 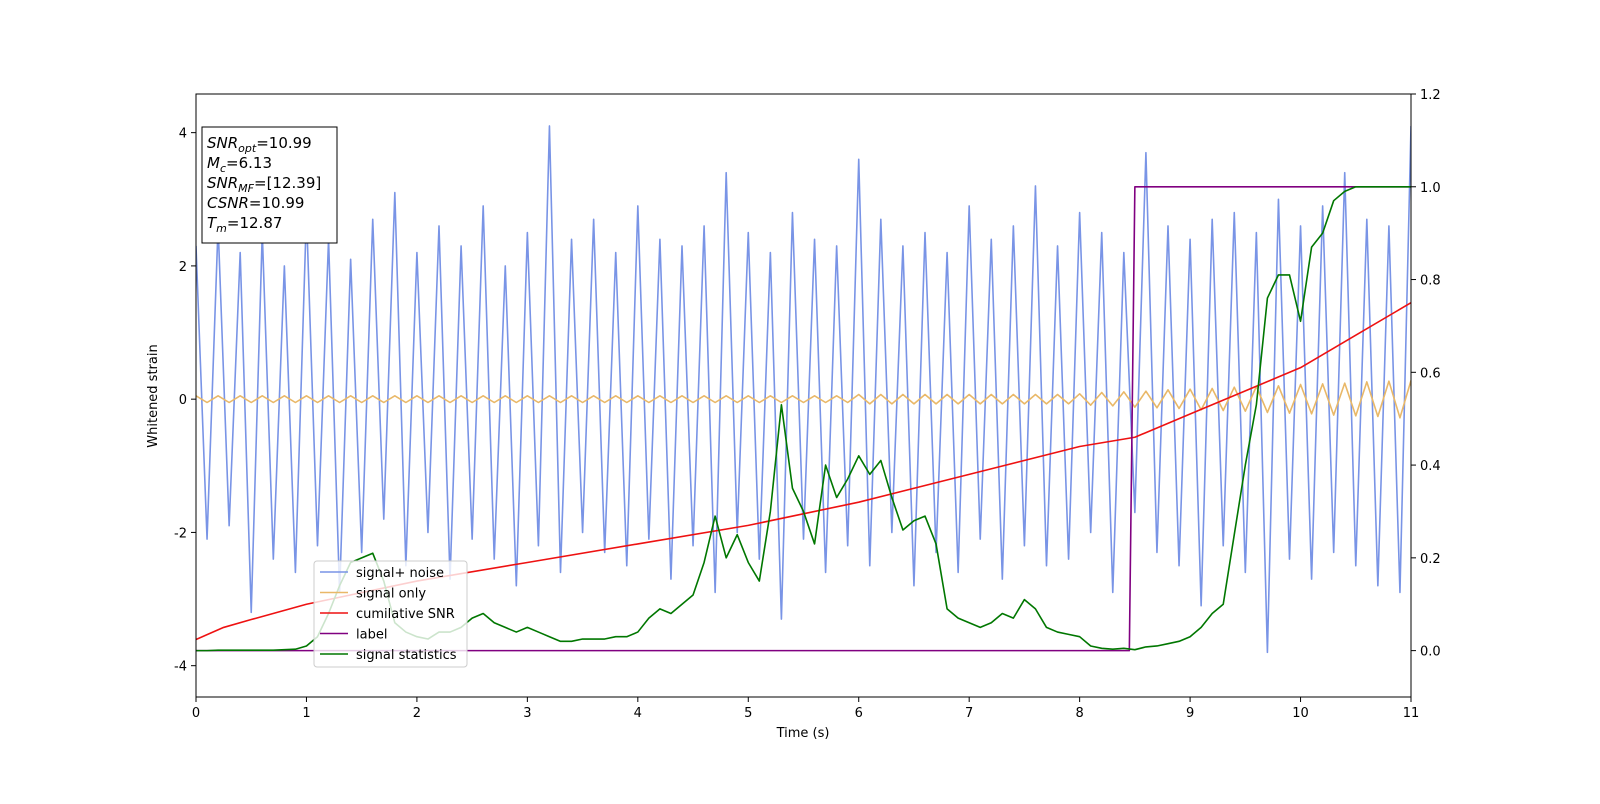 I want to click on y2-tick-label: 1.2, so click(x=1430, y=95).